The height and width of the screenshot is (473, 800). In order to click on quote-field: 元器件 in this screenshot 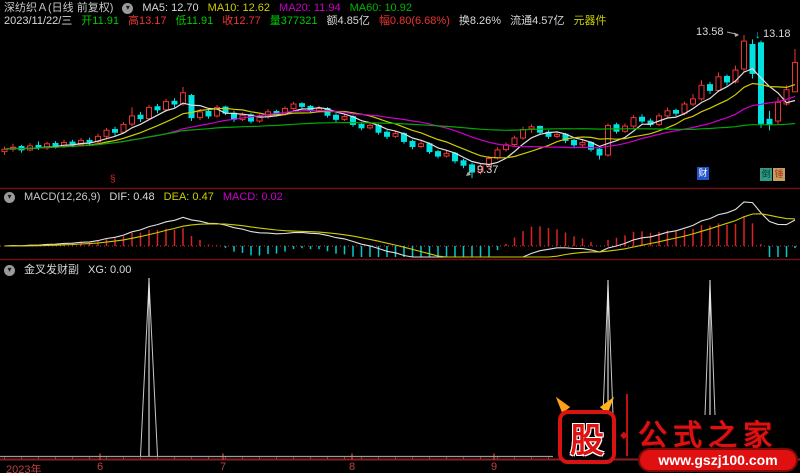, I will do `click(590, 21)`.